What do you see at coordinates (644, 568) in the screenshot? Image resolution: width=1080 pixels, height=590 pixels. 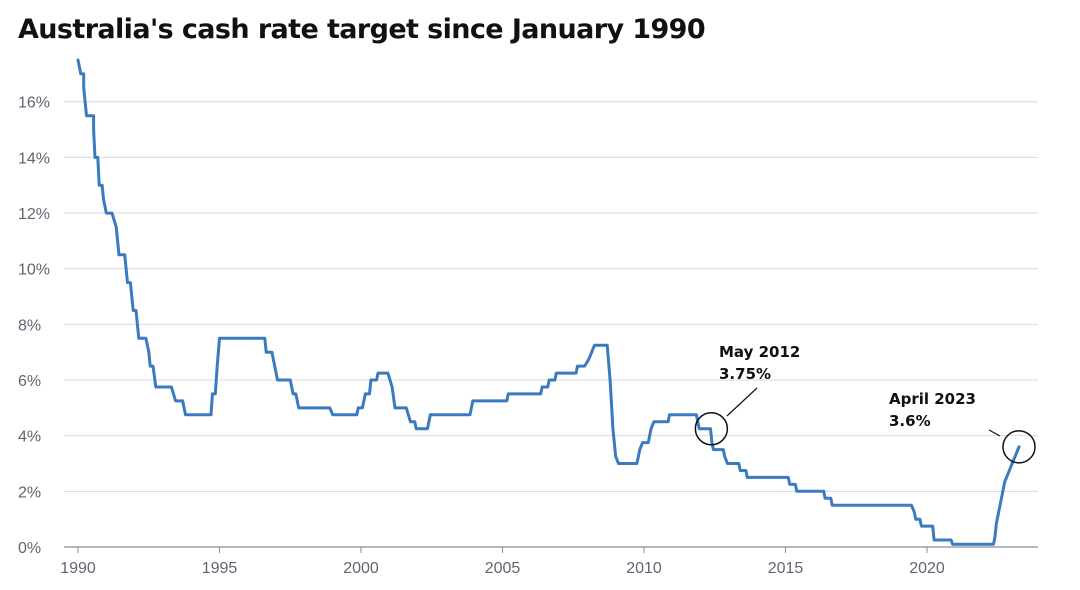 I see `x-tick-label: 2010` at bounding box center [644, 568].